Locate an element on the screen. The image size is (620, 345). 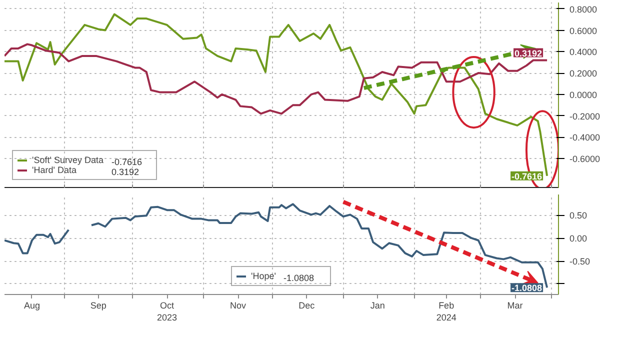
y-tick-label: -0.6000 is located at coordinates (585, 159).